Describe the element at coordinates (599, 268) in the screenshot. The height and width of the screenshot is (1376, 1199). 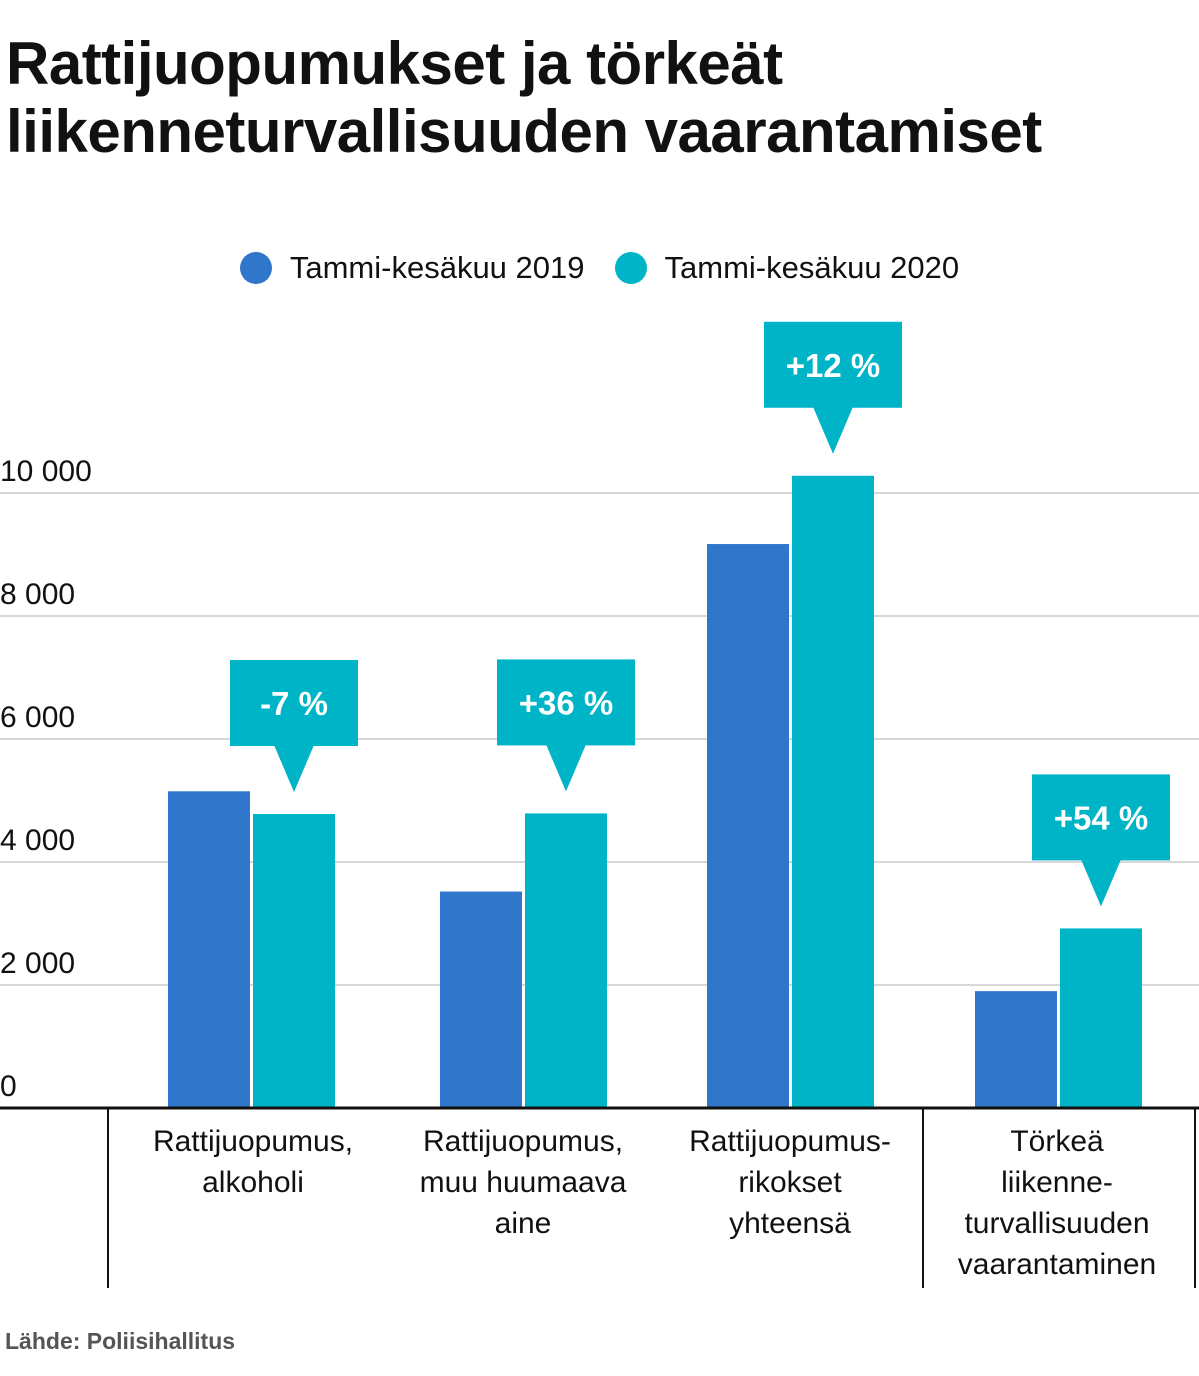
I see `legend: Tammi-kesäkuu 2019 Tammi-kesäkuu 2020` at that location.